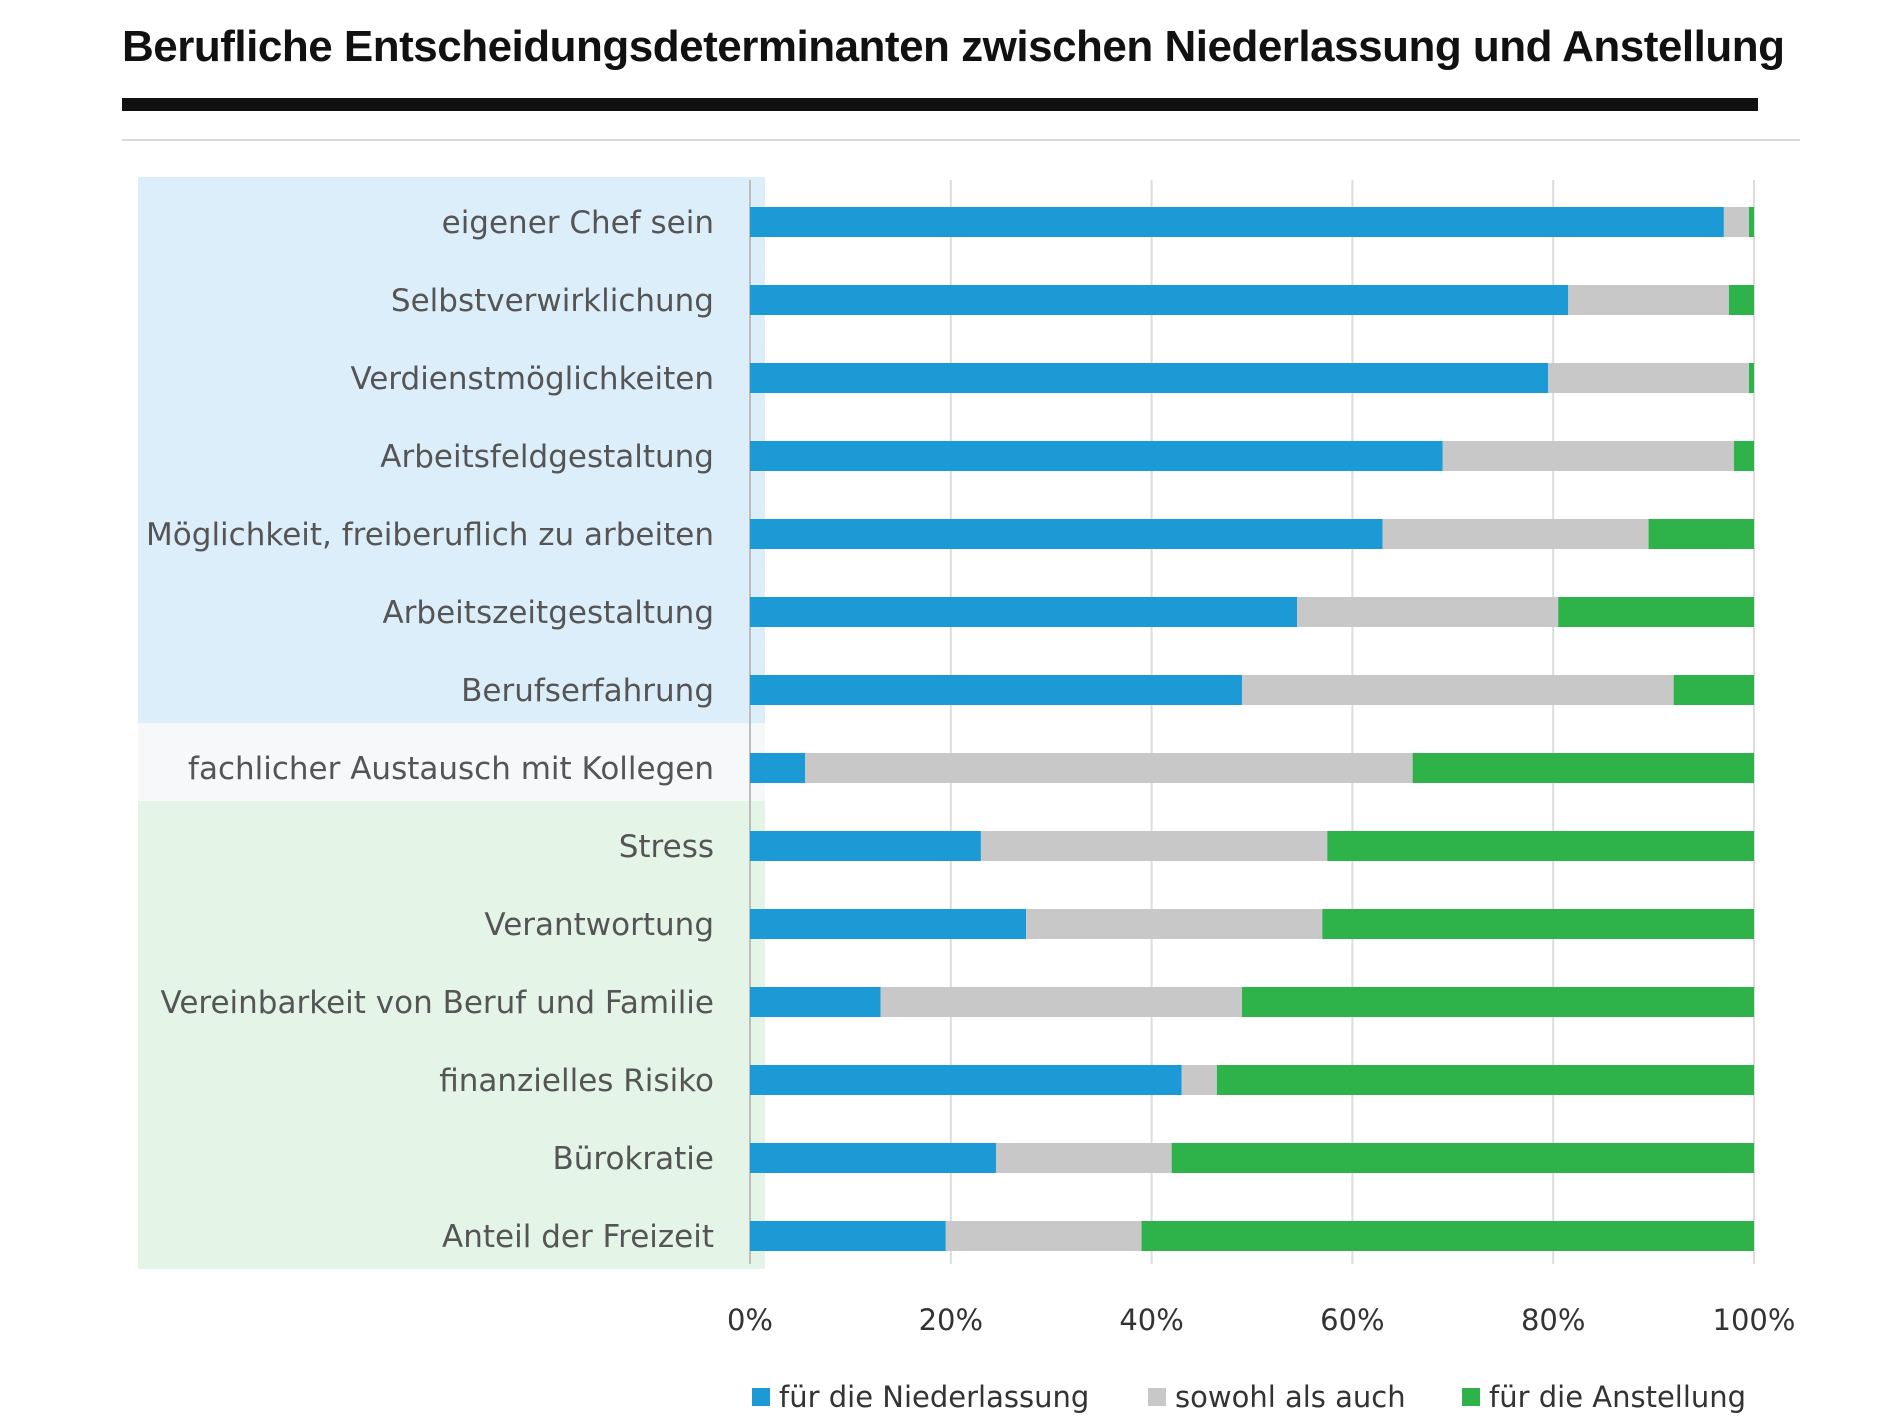 The height and width of the screenshot is (1425, 1900). I want to click on x-tick-label: 100%, so click(1754, 1320).